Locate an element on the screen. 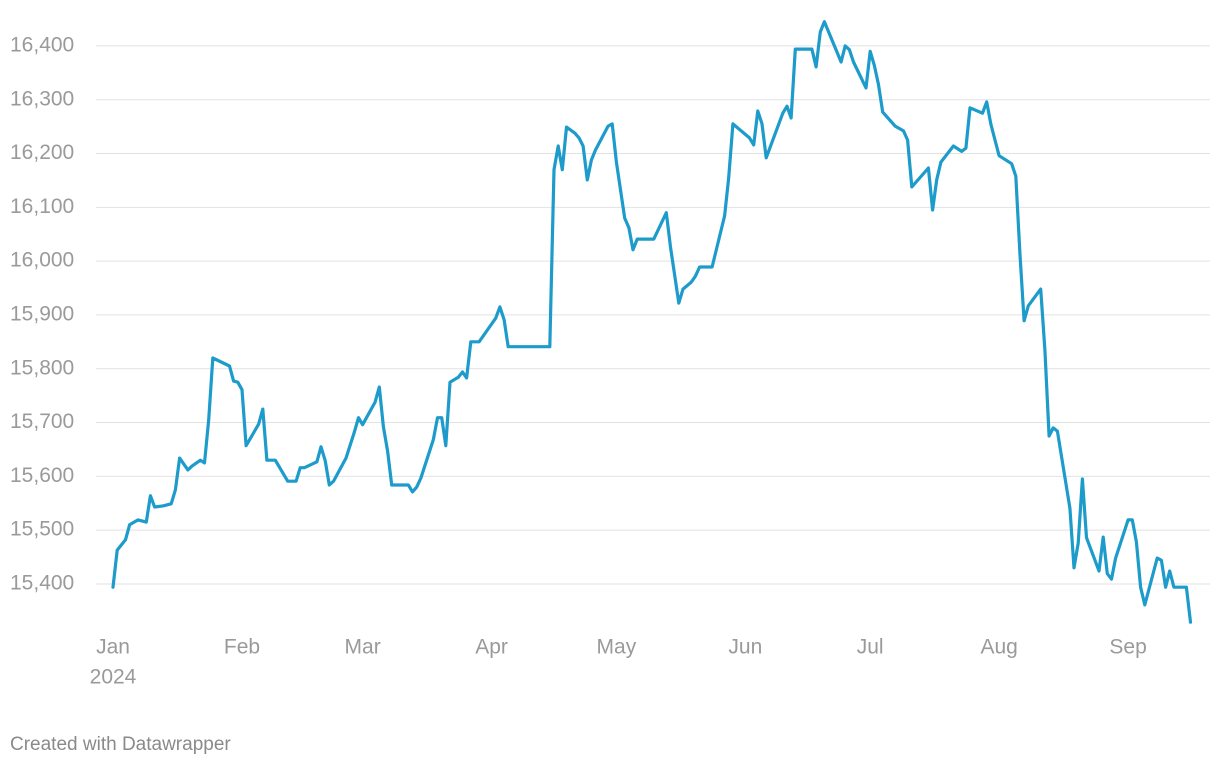 The height and width of the screenshot is (768, 1220). x-tick-label: Jun is located at coordinates (745, 647).